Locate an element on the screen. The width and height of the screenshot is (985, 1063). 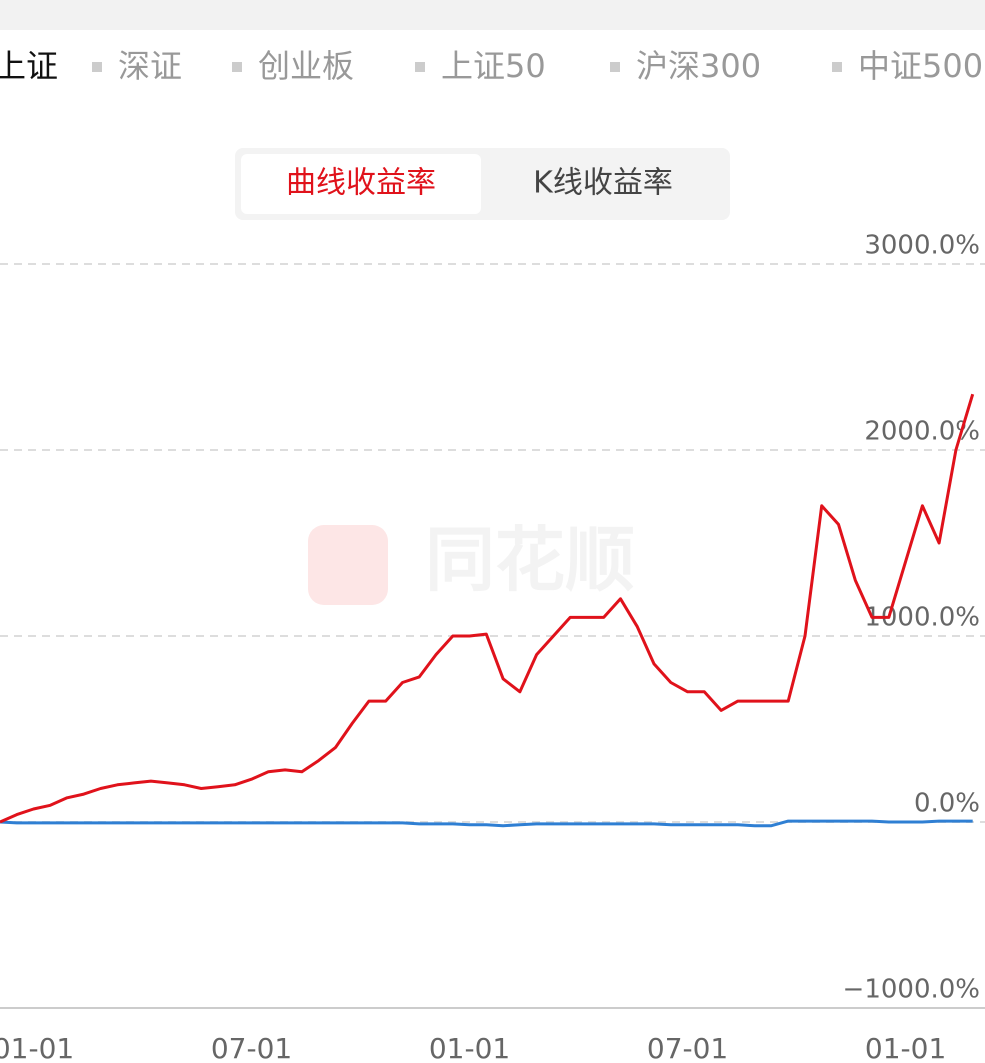
tab: 中证500 is located at coordinates (920, 66).